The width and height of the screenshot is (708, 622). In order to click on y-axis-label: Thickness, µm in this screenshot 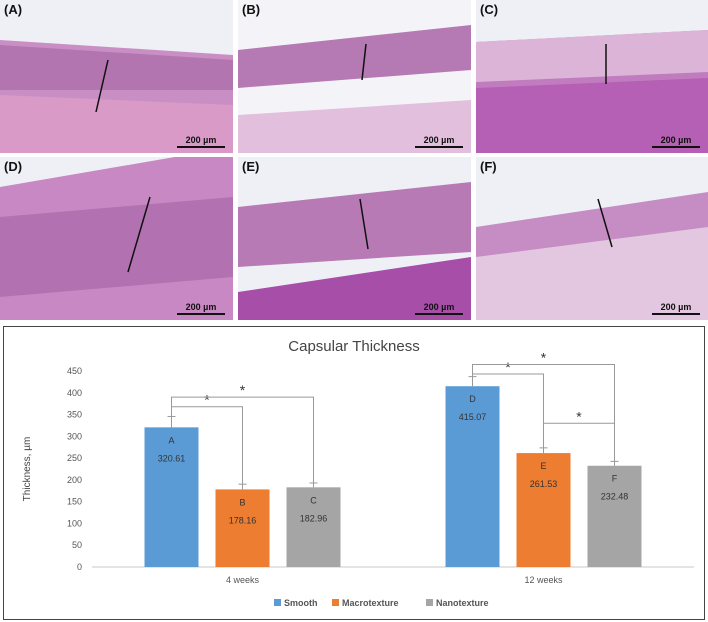, I will do `click(27, 469)`.